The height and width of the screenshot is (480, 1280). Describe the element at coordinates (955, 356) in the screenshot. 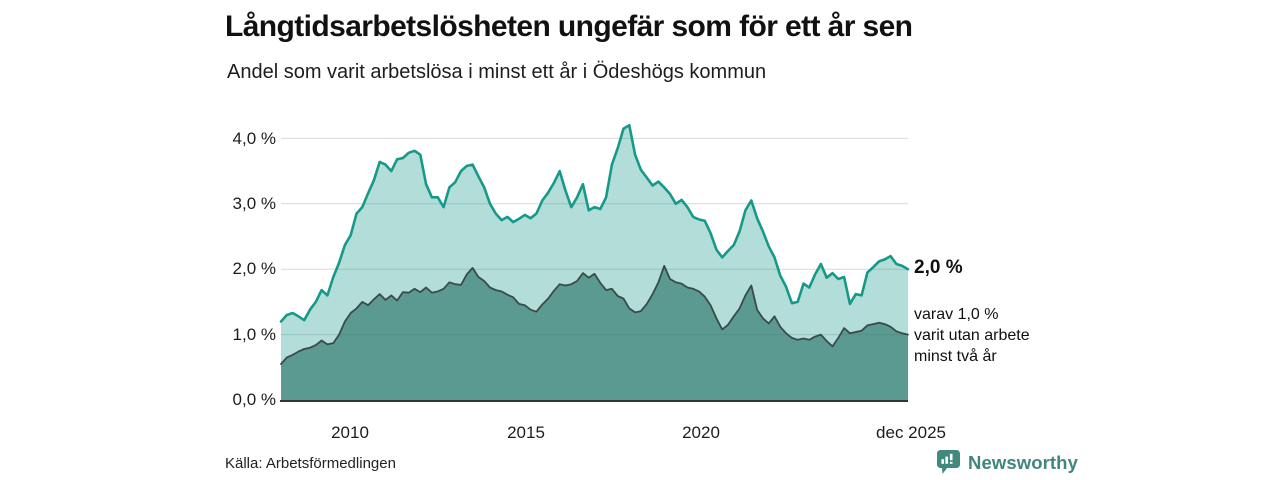

I see `annotation-line: minst två år` at that location.